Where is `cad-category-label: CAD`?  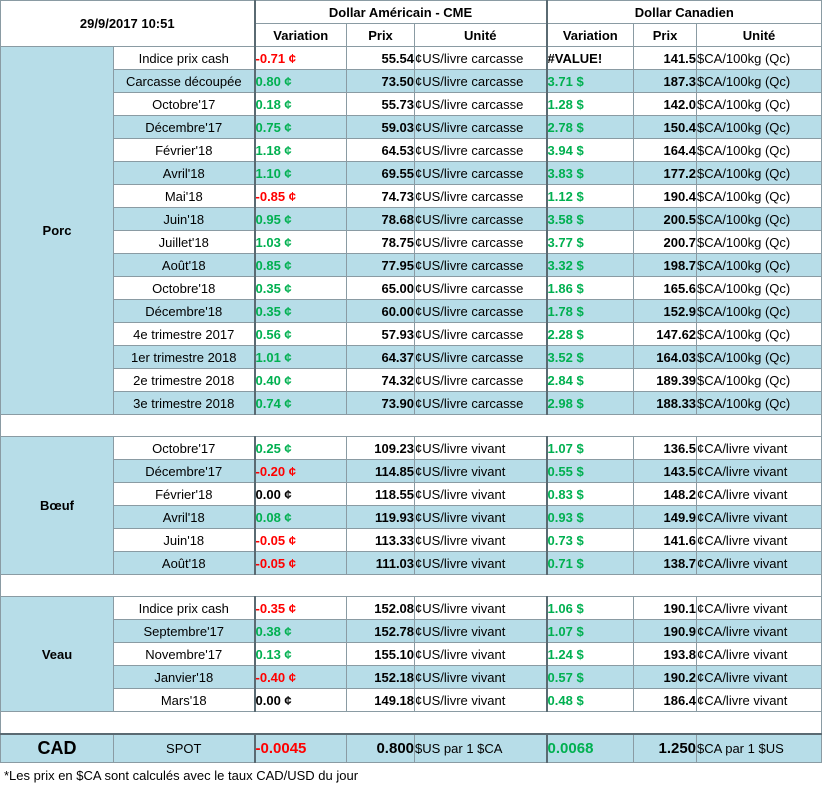
cad-category-label: CAD is located at coordinates (57, 748).